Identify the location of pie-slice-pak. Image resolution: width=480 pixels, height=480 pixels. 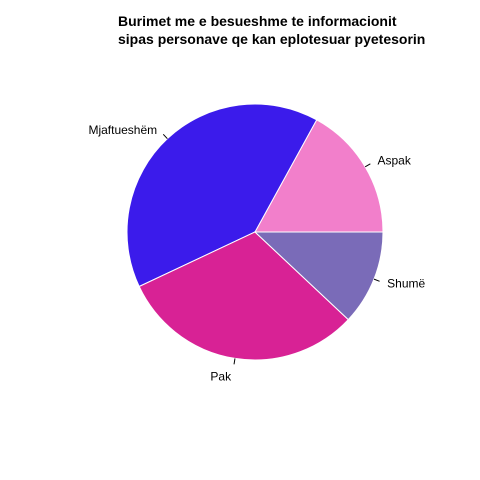
(244, 296).